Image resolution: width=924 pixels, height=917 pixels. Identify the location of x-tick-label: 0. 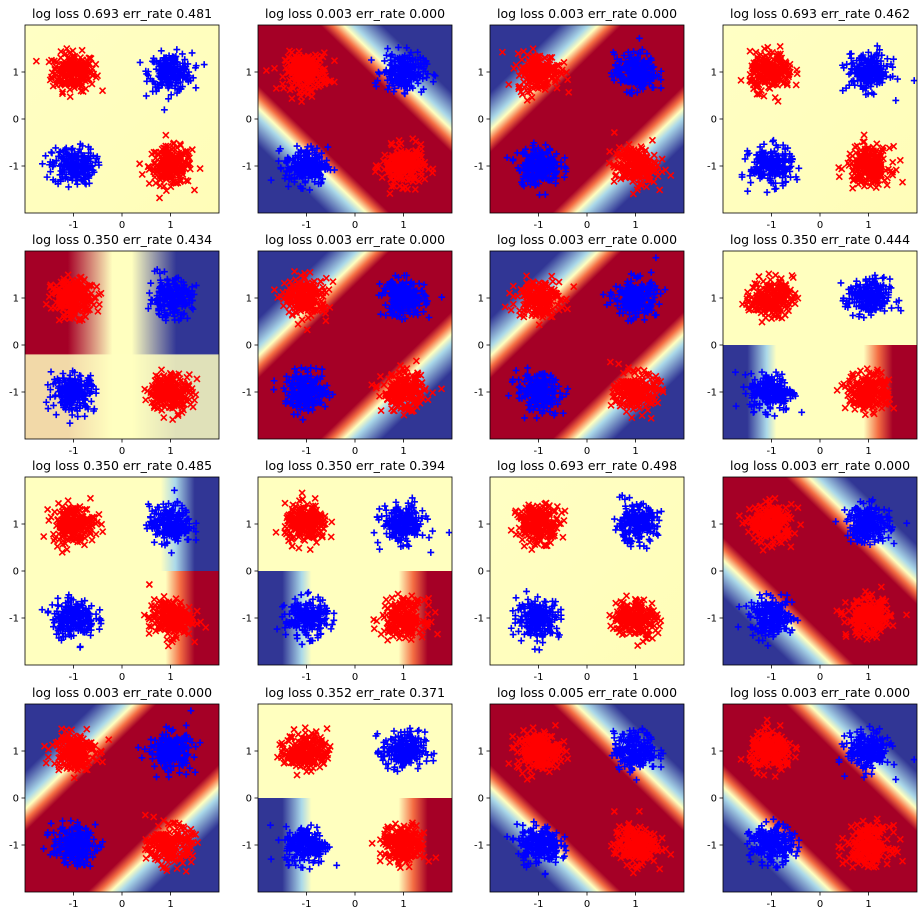
(122, 451).